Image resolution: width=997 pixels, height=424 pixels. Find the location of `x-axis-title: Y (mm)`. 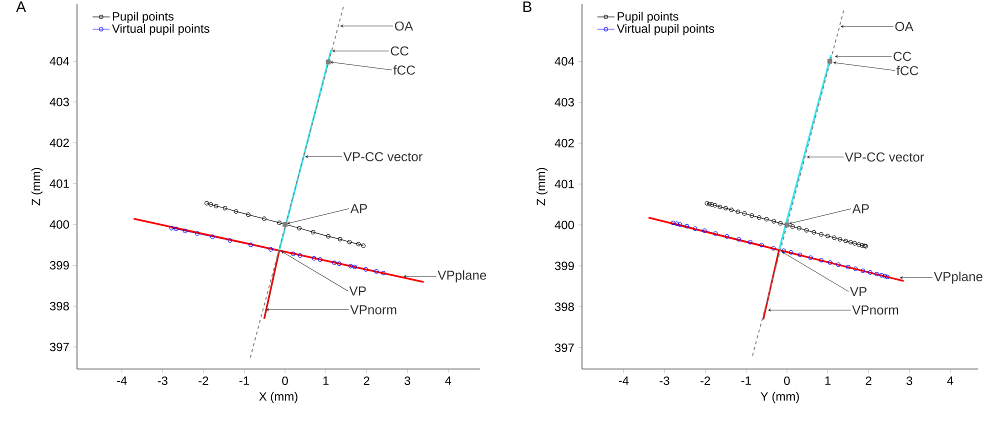

x-axis-title: Y (mm) is located at coordinates (779, 398).